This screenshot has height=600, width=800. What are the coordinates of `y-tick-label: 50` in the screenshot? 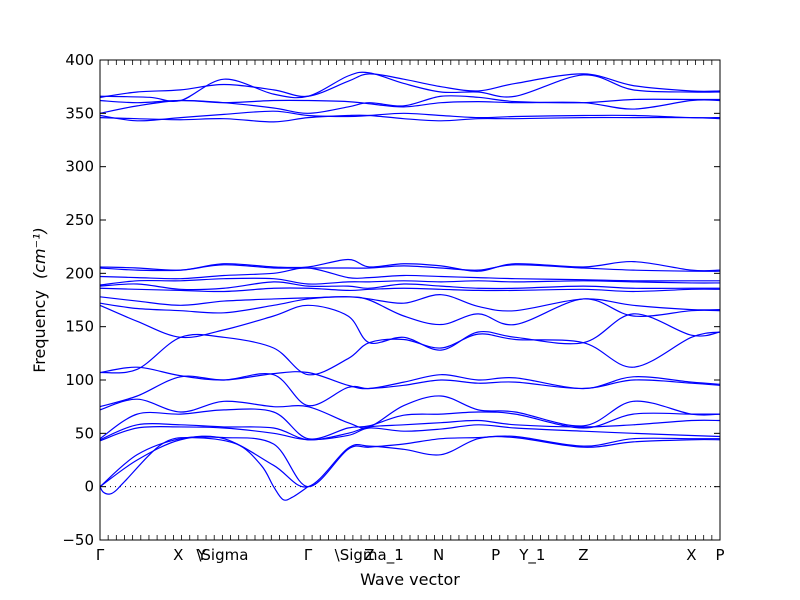 It's located at (84, 433).